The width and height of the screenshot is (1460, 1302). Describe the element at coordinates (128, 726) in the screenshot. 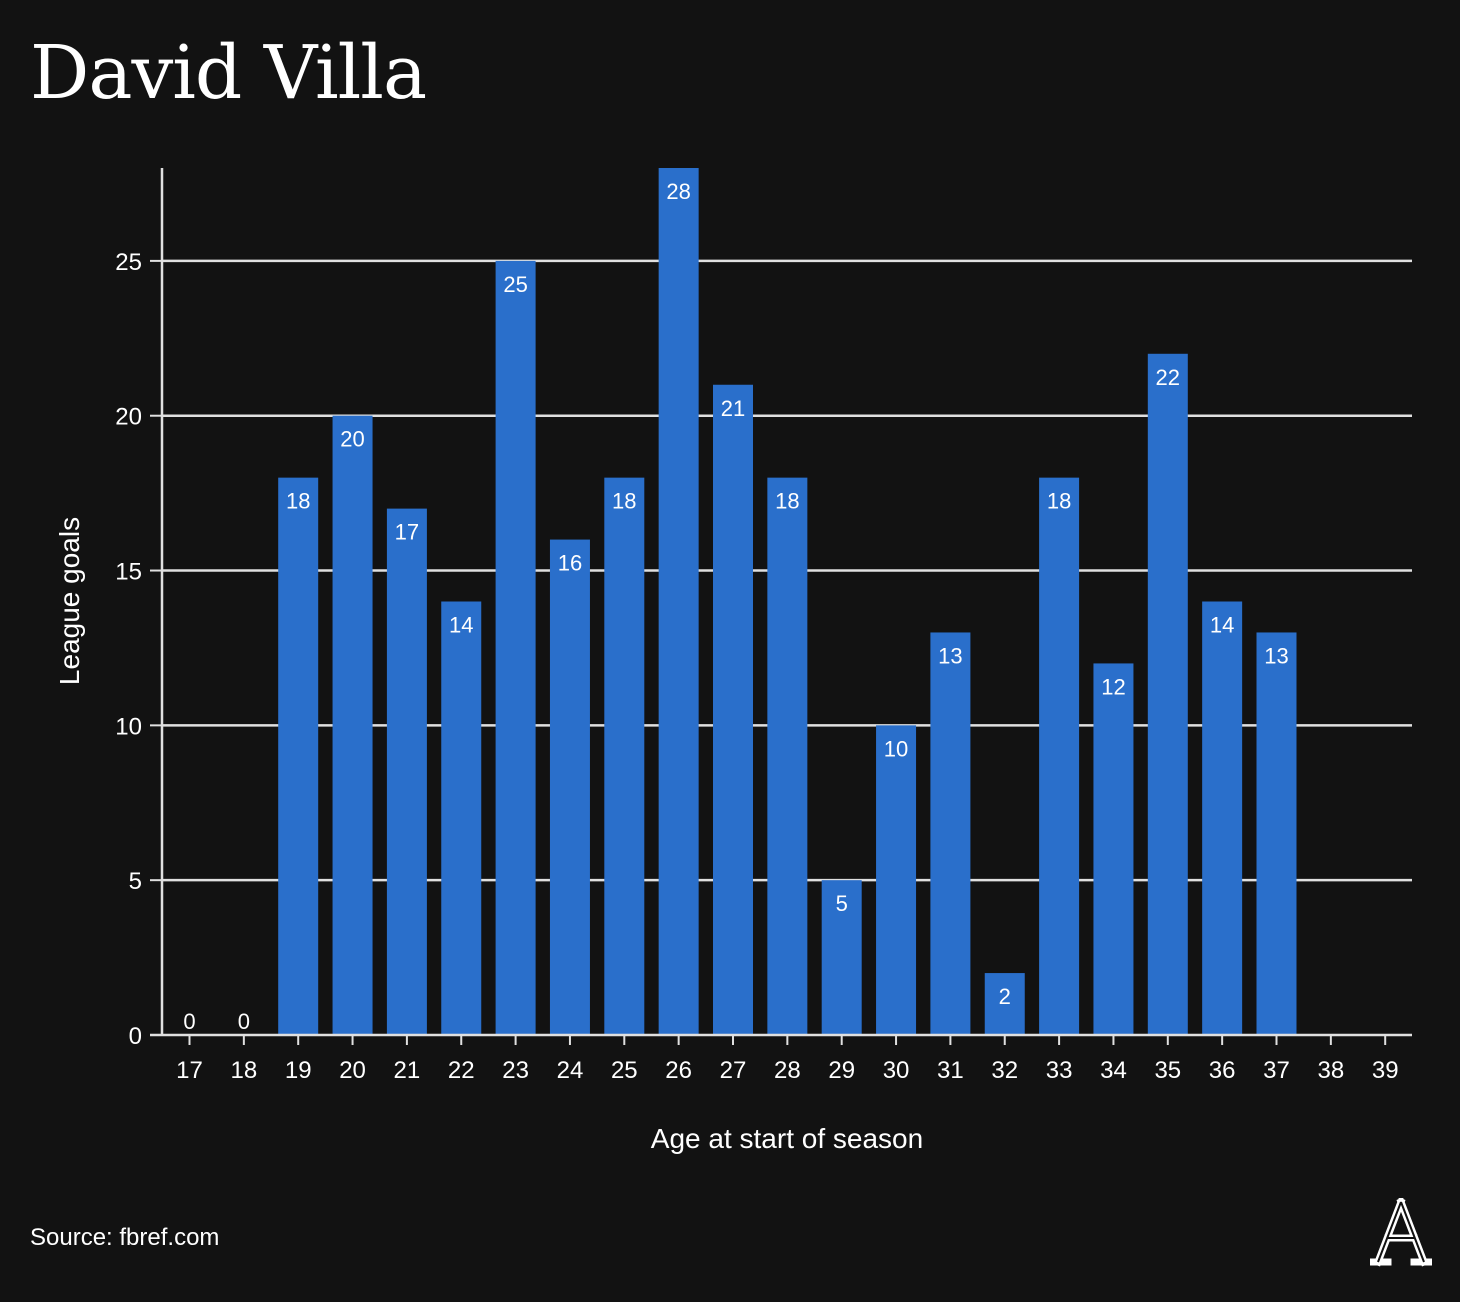

I see `y-tick-label: 10` at that location.